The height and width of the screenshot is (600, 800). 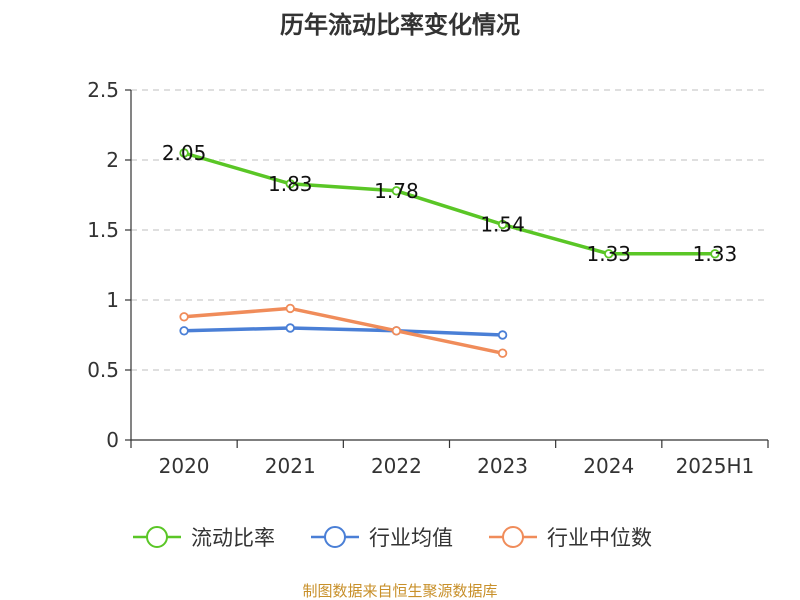 I want to click on y-tick-label: 2, so click(x=112, y=160).